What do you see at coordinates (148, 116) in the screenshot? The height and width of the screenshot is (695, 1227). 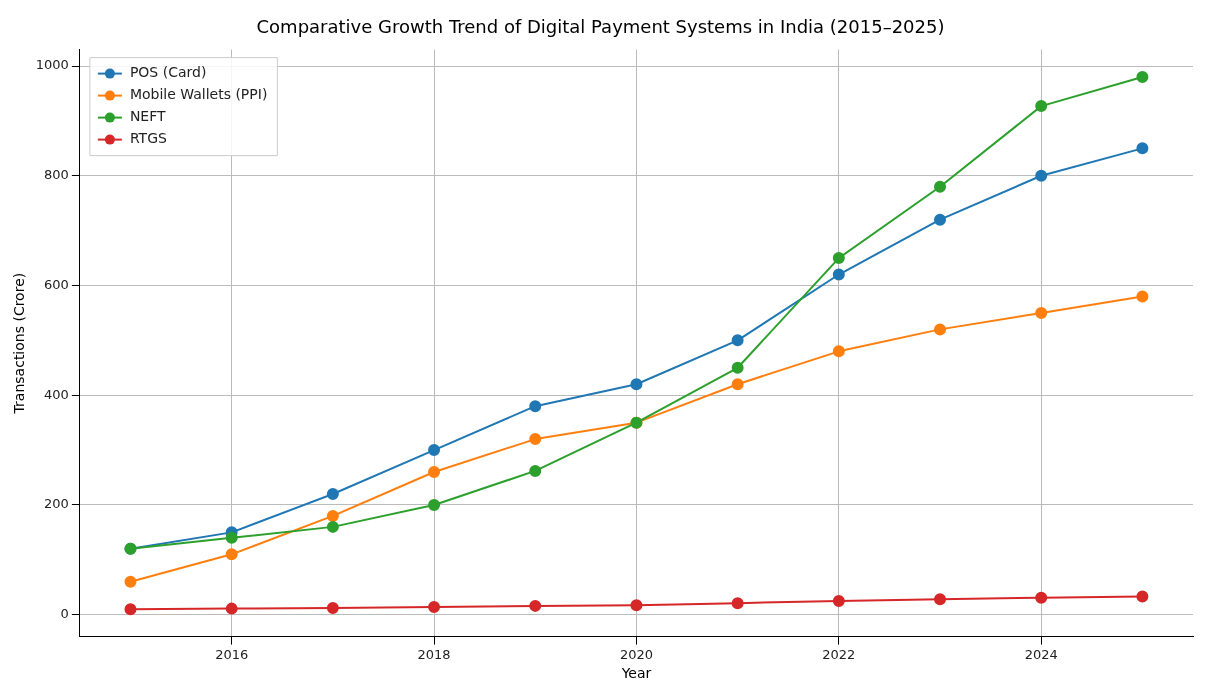 I see `legend-label: NEFT` at bounding box center [148, 116].